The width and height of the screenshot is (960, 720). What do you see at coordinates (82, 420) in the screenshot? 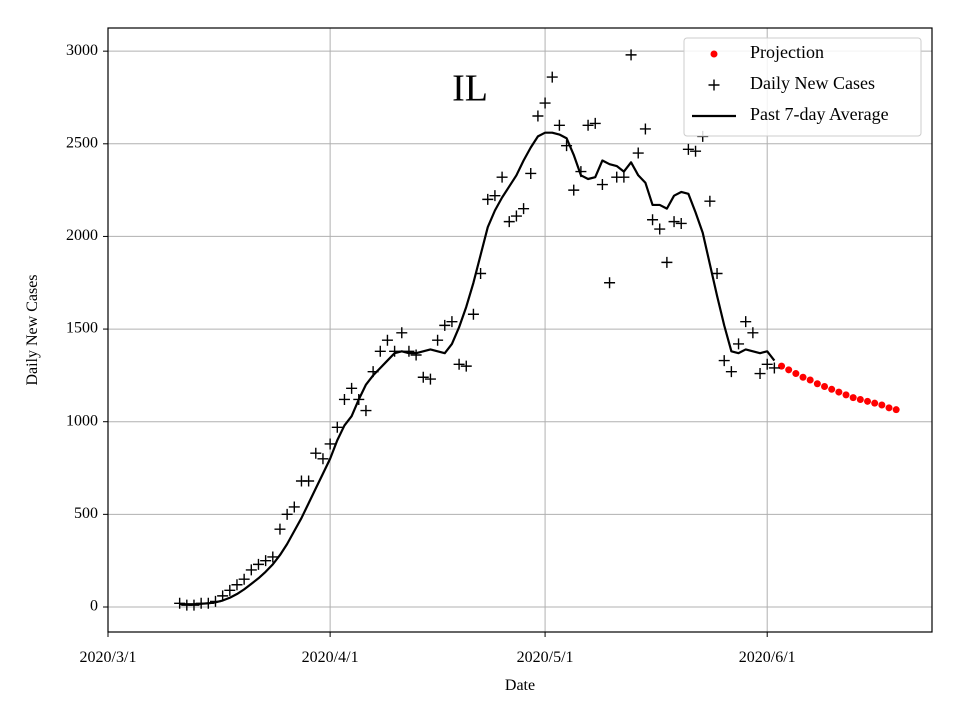
I see `y-tick-label: 1000` at bounding box center [82, 420].